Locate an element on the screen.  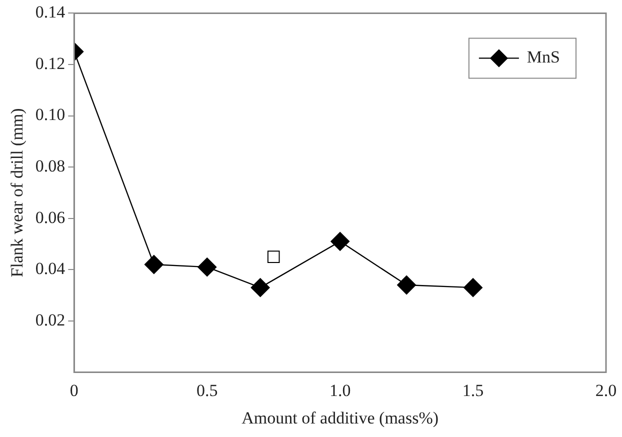
y-tick-label: 0.06 is located at coordinates (50, 217).